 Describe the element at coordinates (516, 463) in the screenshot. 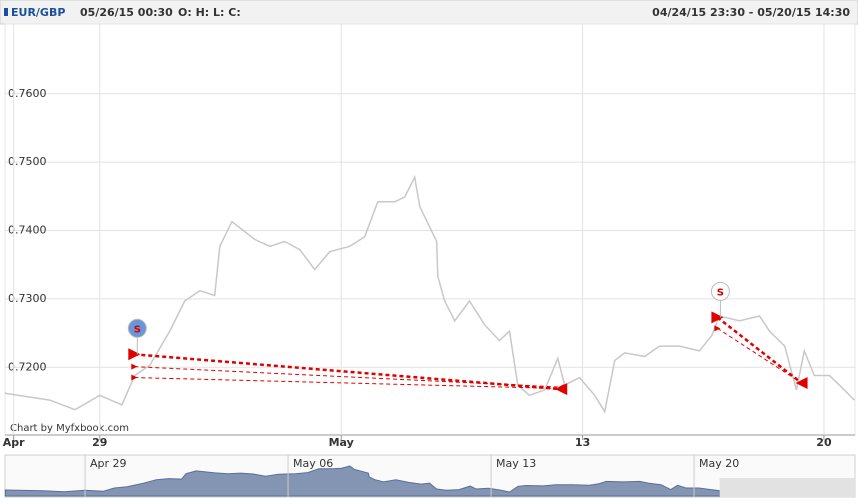

I see `navigator-tick-label: May 13` at that location.